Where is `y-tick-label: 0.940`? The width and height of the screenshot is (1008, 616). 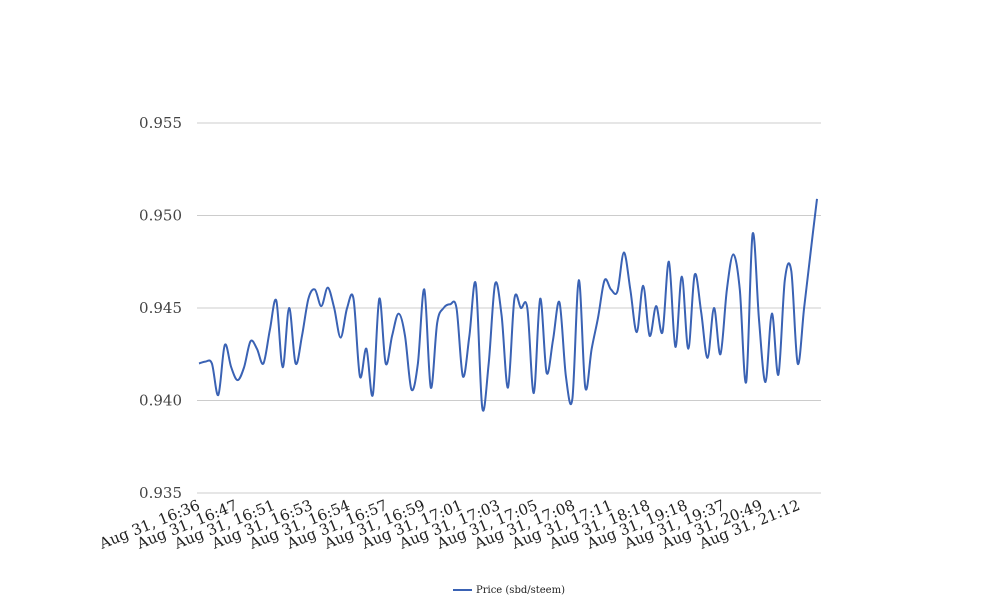
y-tick-label: 0.940 is located at coordinates (160, 401).